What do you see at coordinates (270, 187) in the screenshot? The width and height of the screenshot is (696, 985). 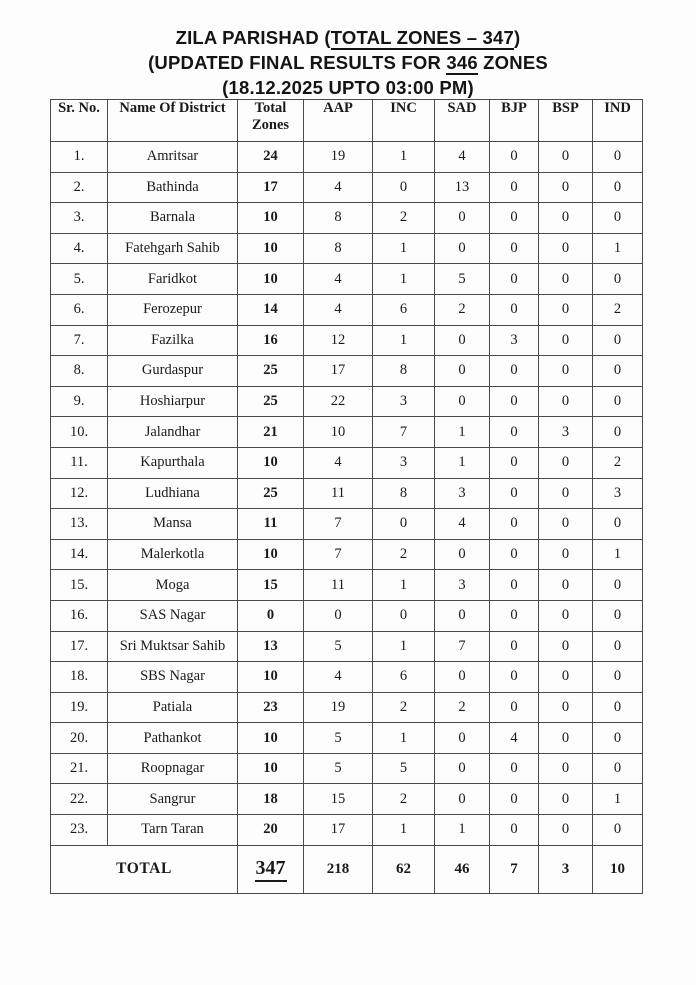 I see `total-zones-cell: 17` at bounding box center [270, 187].